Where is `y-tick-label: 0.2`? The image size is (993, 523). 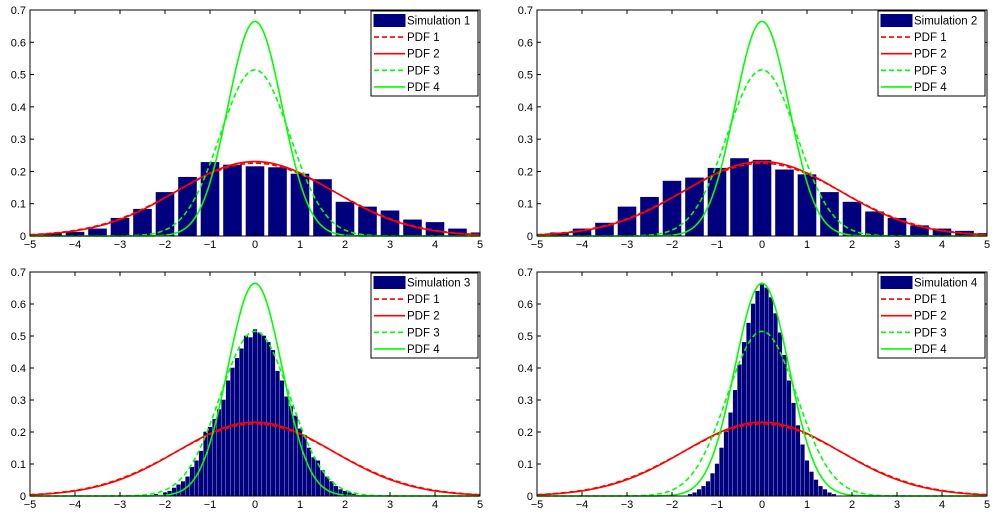
y-tick-label: 0.2 is located at coordinates (525, 172).